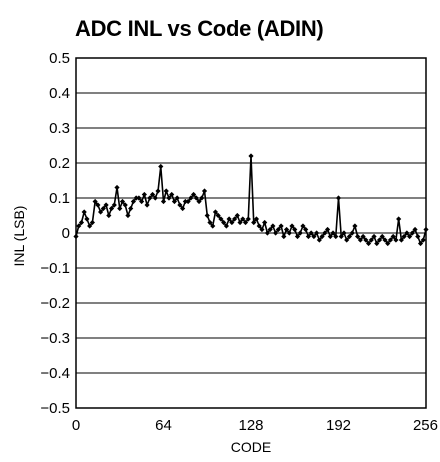  I want to click on y-tick-label: 0.3, so click(59, 128).